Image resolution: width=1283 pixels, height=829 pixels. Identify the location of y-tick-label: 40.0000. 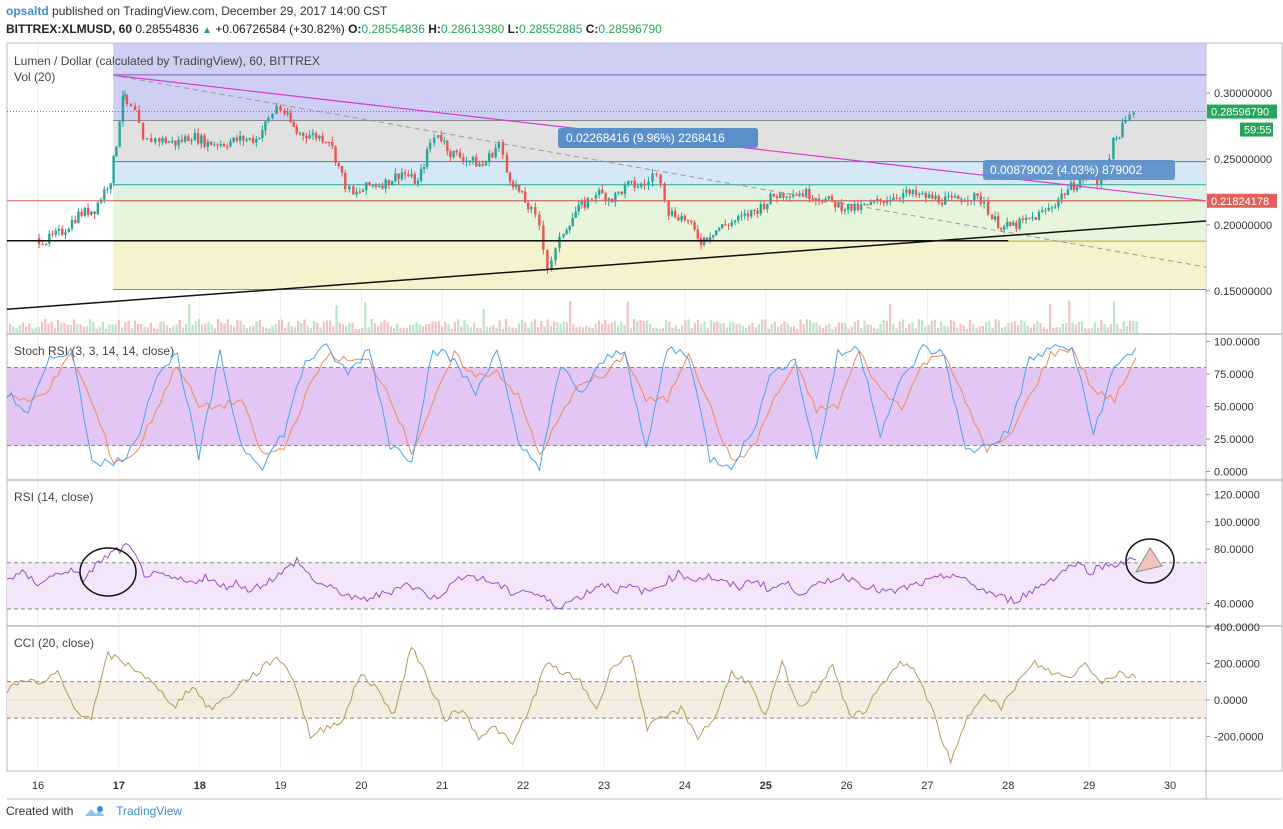
(1234, 605).